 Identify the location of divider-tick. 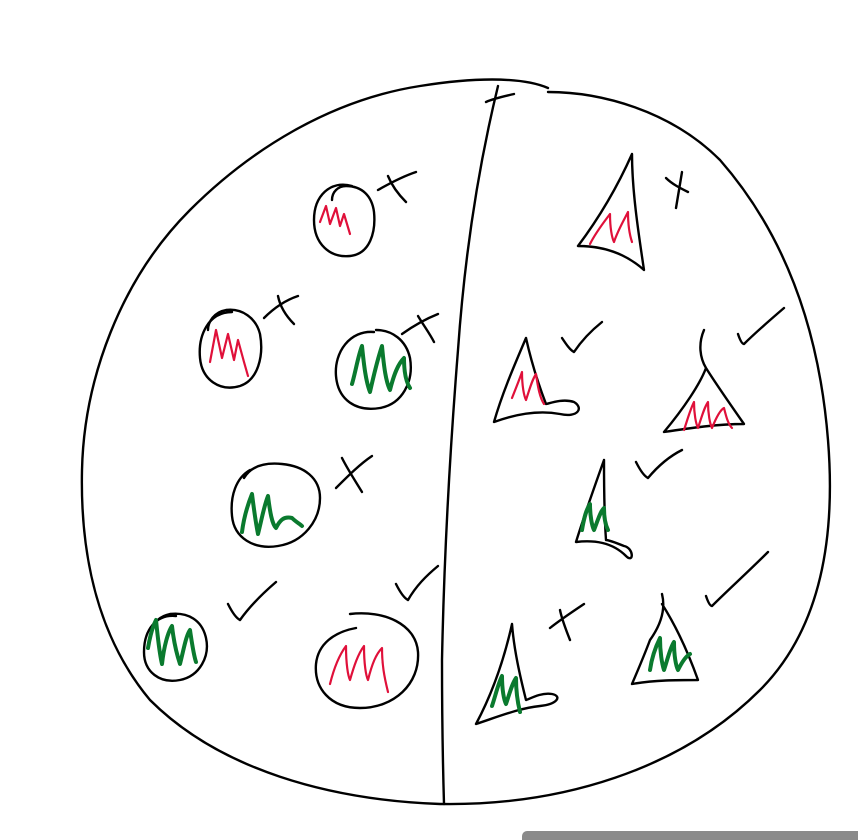
(500, 98).